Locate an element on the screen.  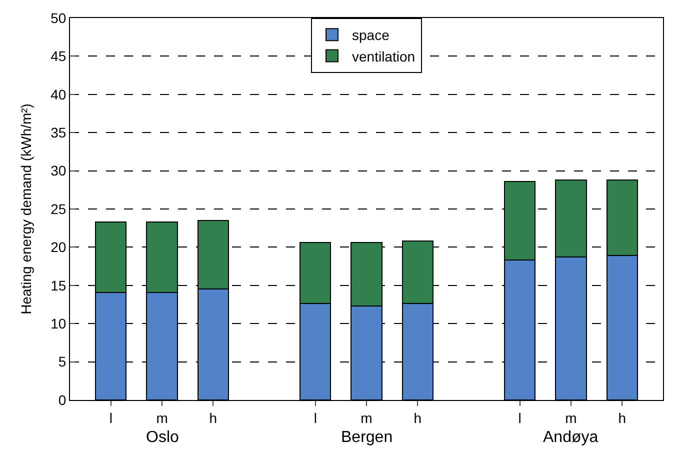
y-tick-label: 15 is located at coordinates (58, 285).